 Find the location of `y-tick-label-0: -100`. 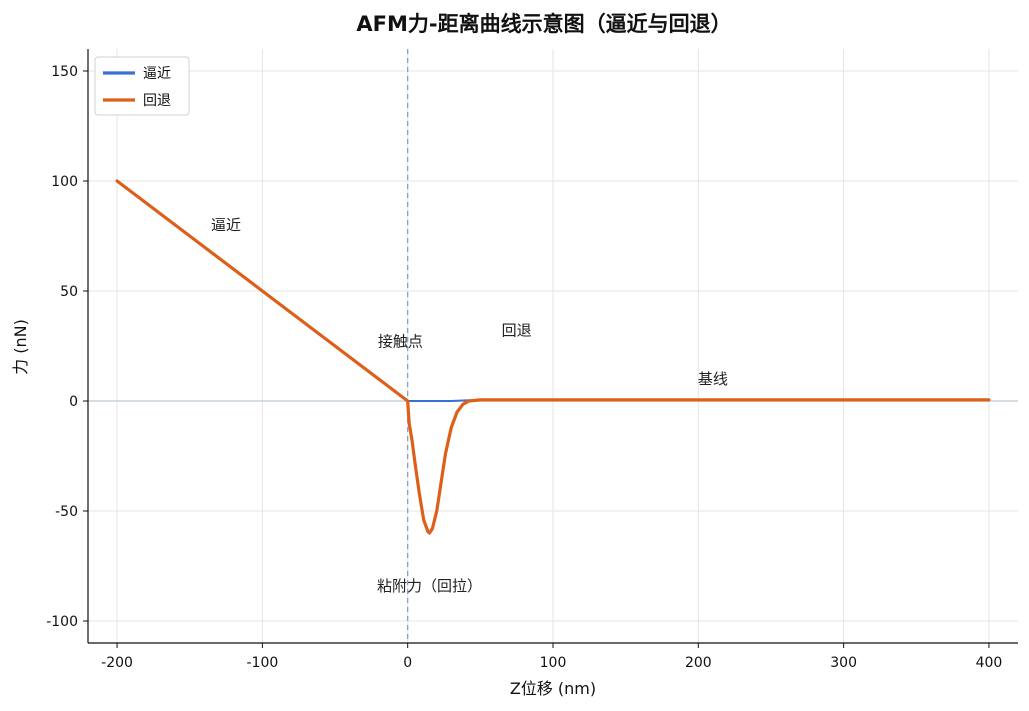

y-tick-label-0: -100 is located at coordinates (62, 622).